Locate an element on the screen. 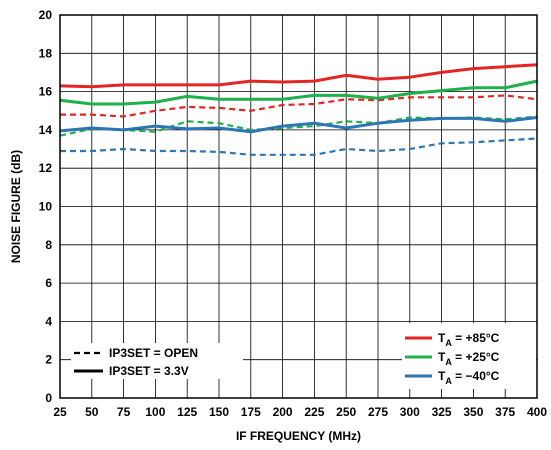 This screenshot has height=450, width=551. x-tick-label: 225 is located at coordinates (314, 412).